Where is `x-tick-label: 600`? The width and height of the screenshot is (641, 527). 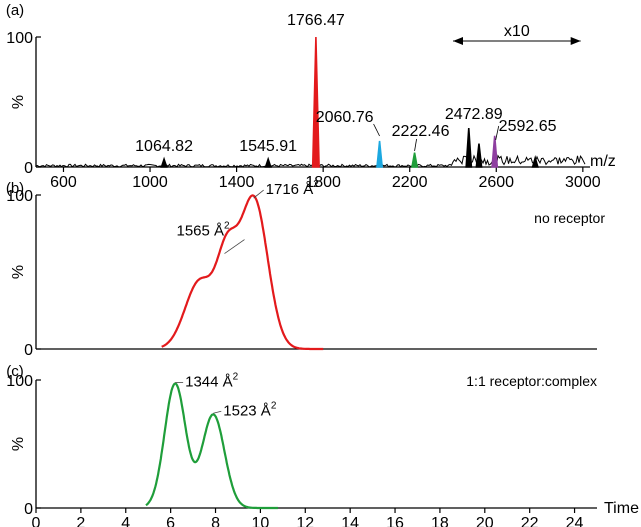 x-tick-label: 600 is located at coordinates (63, 182).